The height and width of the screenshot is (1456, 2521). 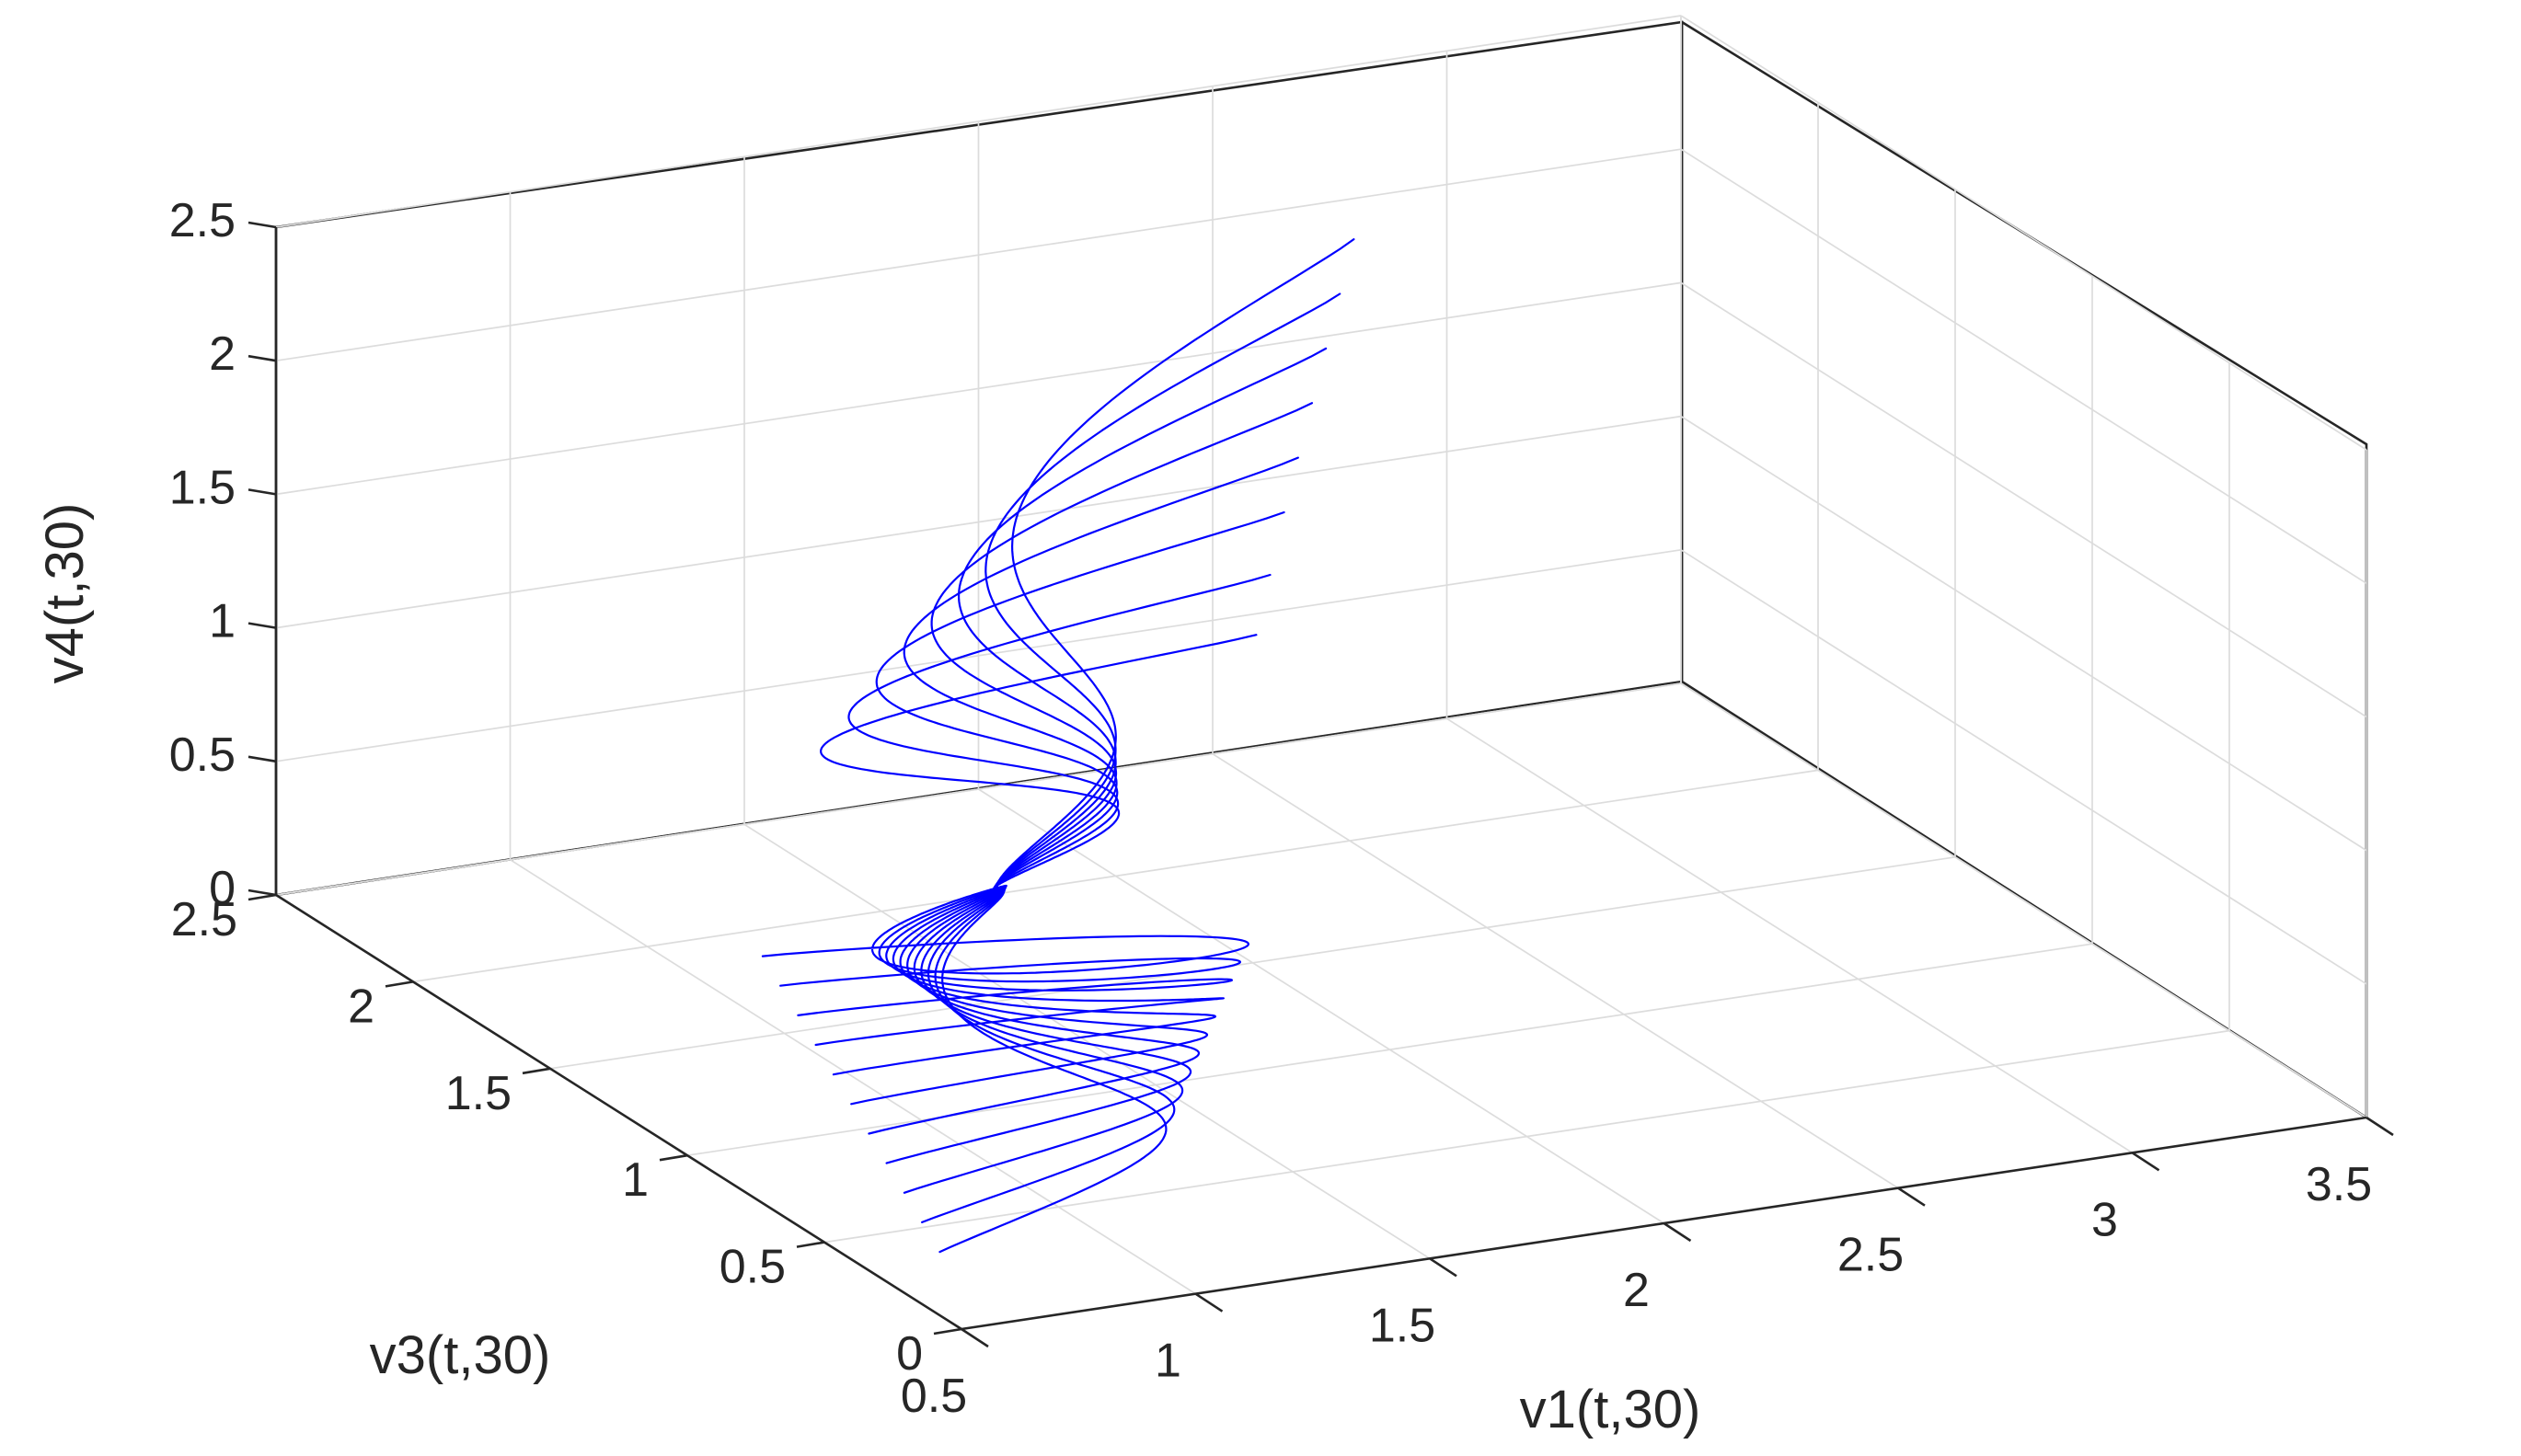 I want to click on y-tick-label: 1, so click(x=635, y=1180).